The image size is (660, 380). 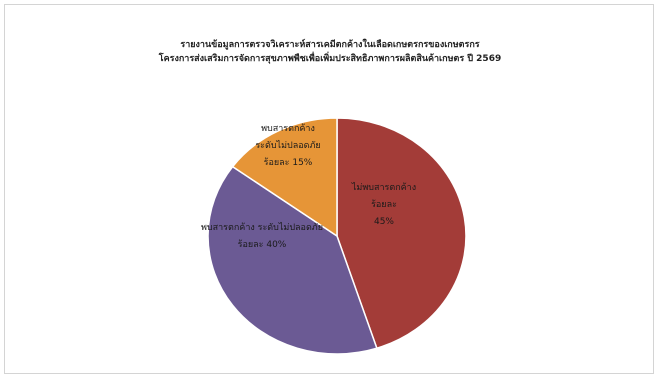 I want to click on pie-slice-label-line: ร้อยละ 40%, so click(x=262, y=244).